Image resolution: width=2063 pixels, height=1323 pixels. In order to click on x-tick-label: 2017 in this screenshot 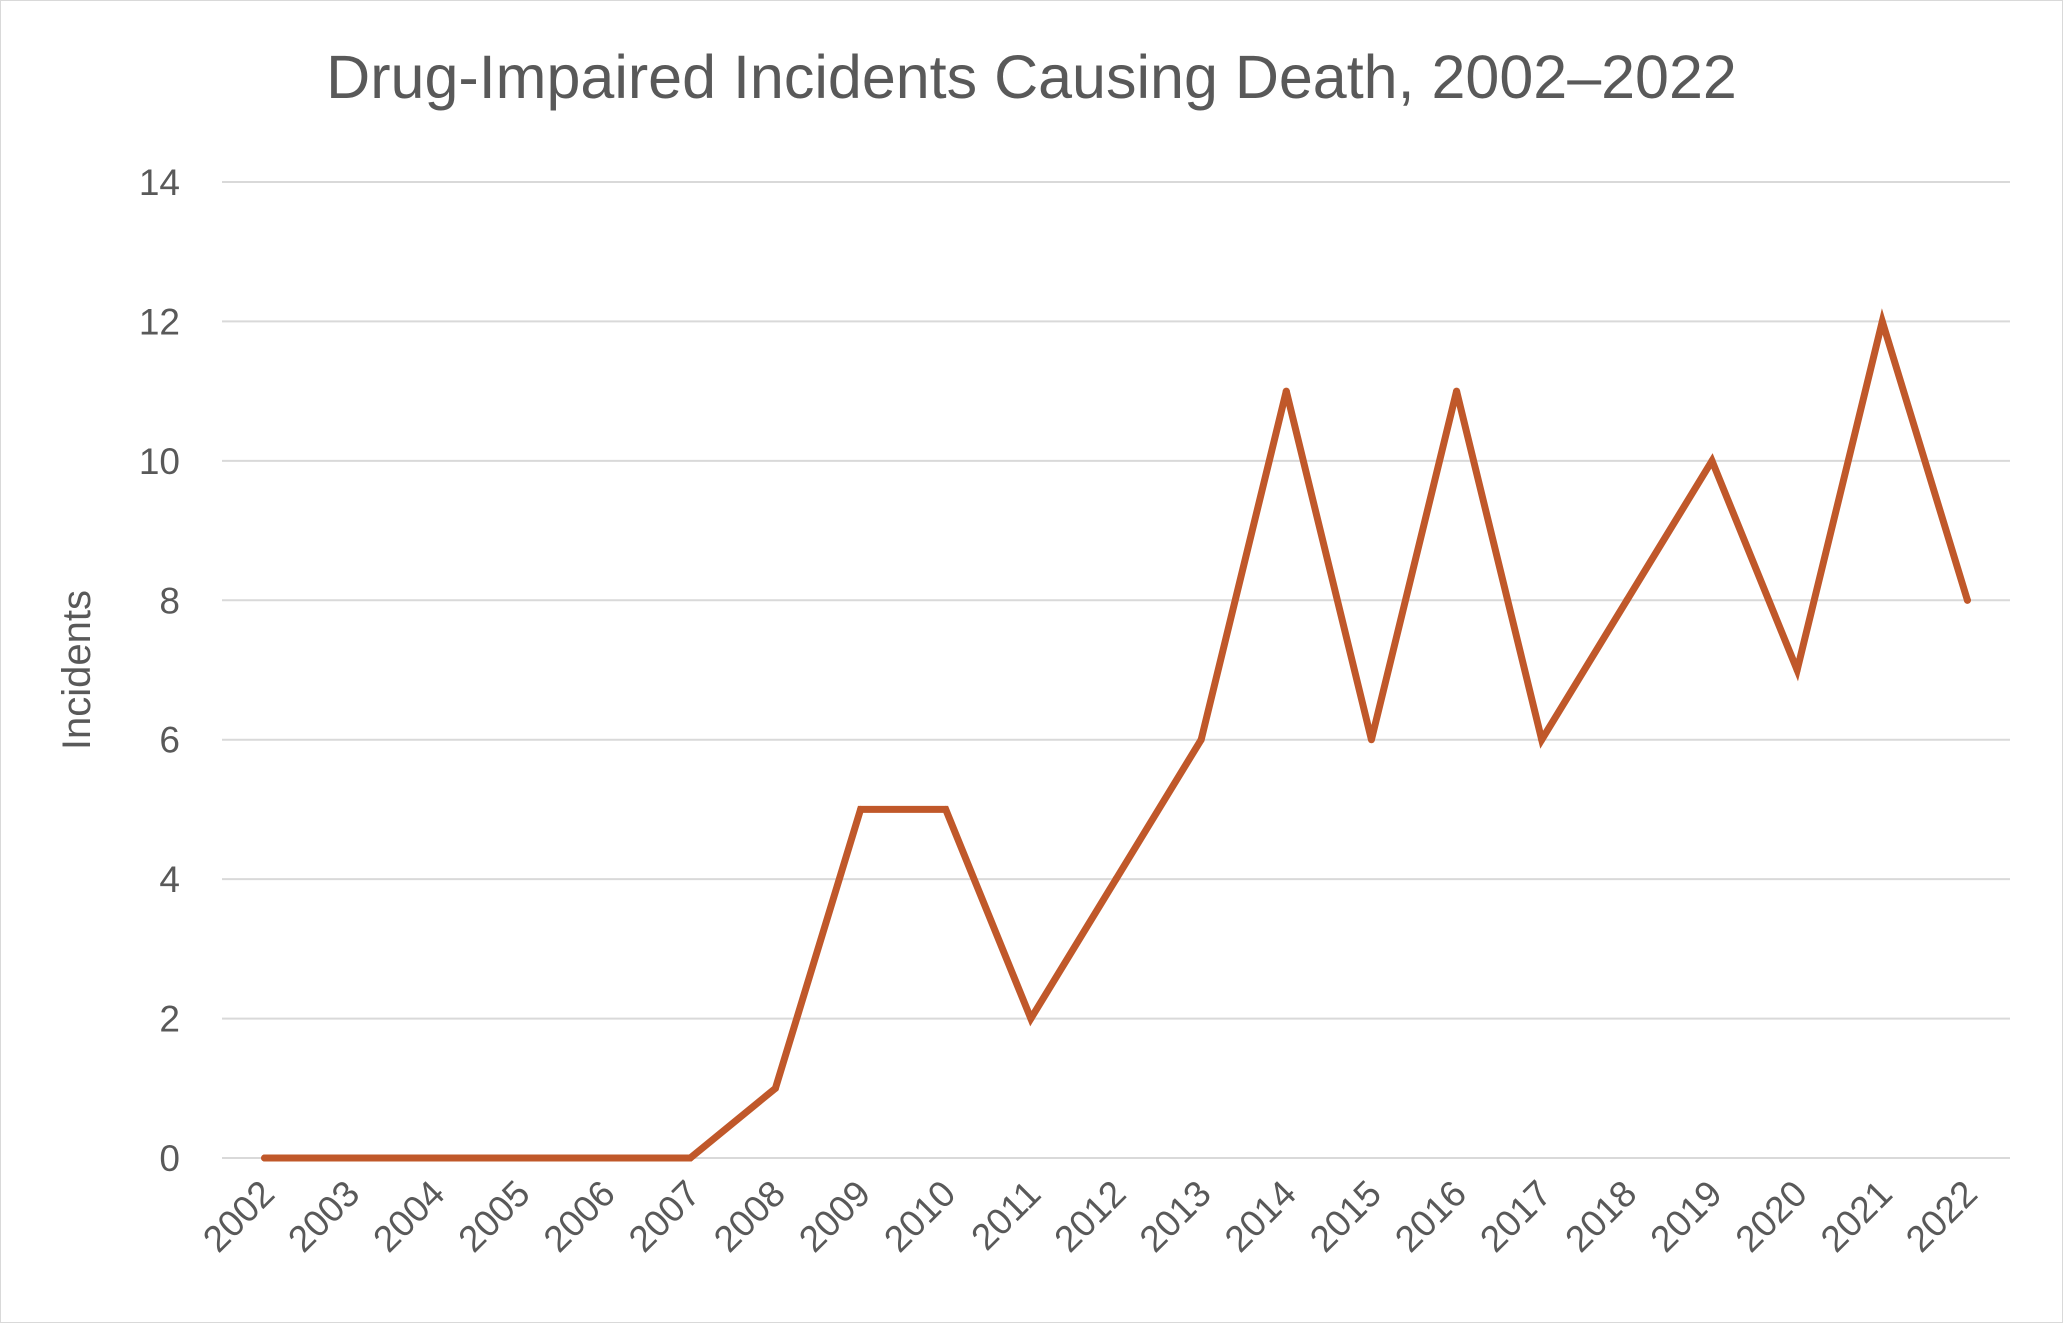, I will do `click(1515, 1216)`.